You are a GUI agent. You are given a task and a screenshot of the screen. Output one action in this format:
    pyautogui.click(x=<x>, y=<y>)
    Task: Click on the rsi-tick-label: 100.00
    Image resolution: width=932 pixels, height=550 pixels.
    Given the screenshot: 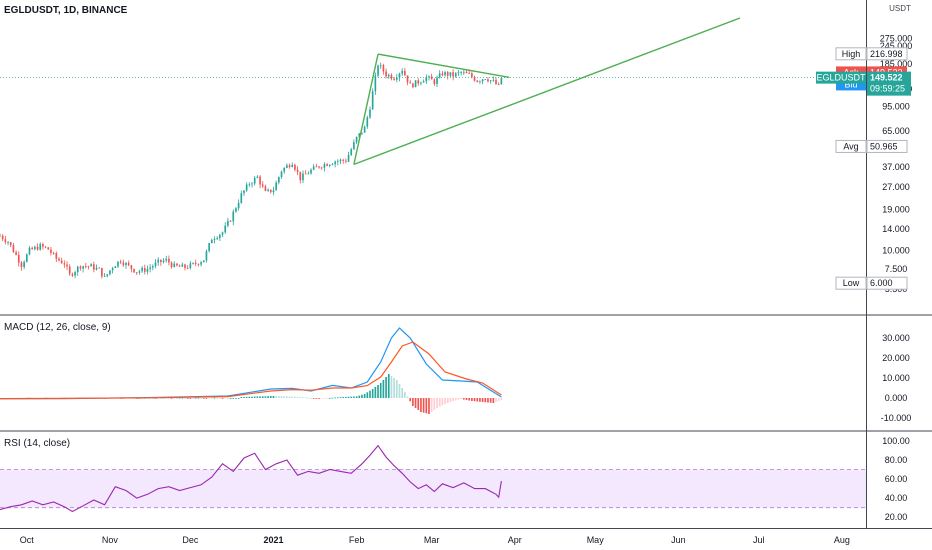 What is the action you would take?
    pyautogui.click(x=896, y=441)
    